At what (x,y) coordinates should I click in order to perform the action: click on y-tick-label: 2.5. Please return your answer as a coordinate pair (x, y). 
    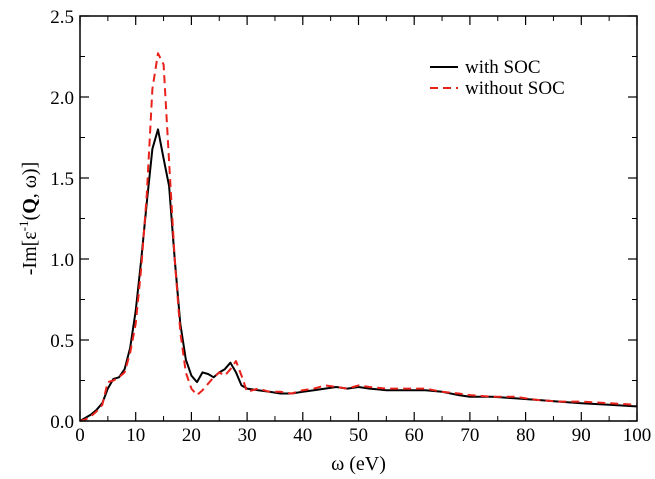
    Looking at the image, I should click on (62, 17).